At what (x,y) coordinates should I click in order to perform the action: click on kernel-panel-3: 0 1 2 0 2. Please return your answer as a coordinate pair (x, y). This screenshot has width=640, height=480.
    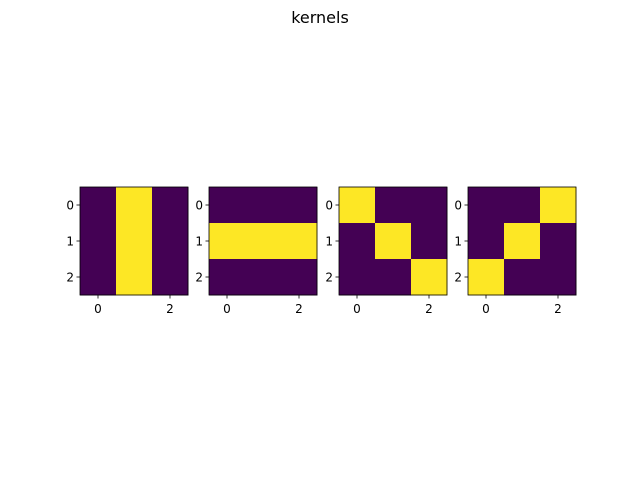
    Looking at the image, I should click on (386, 251).